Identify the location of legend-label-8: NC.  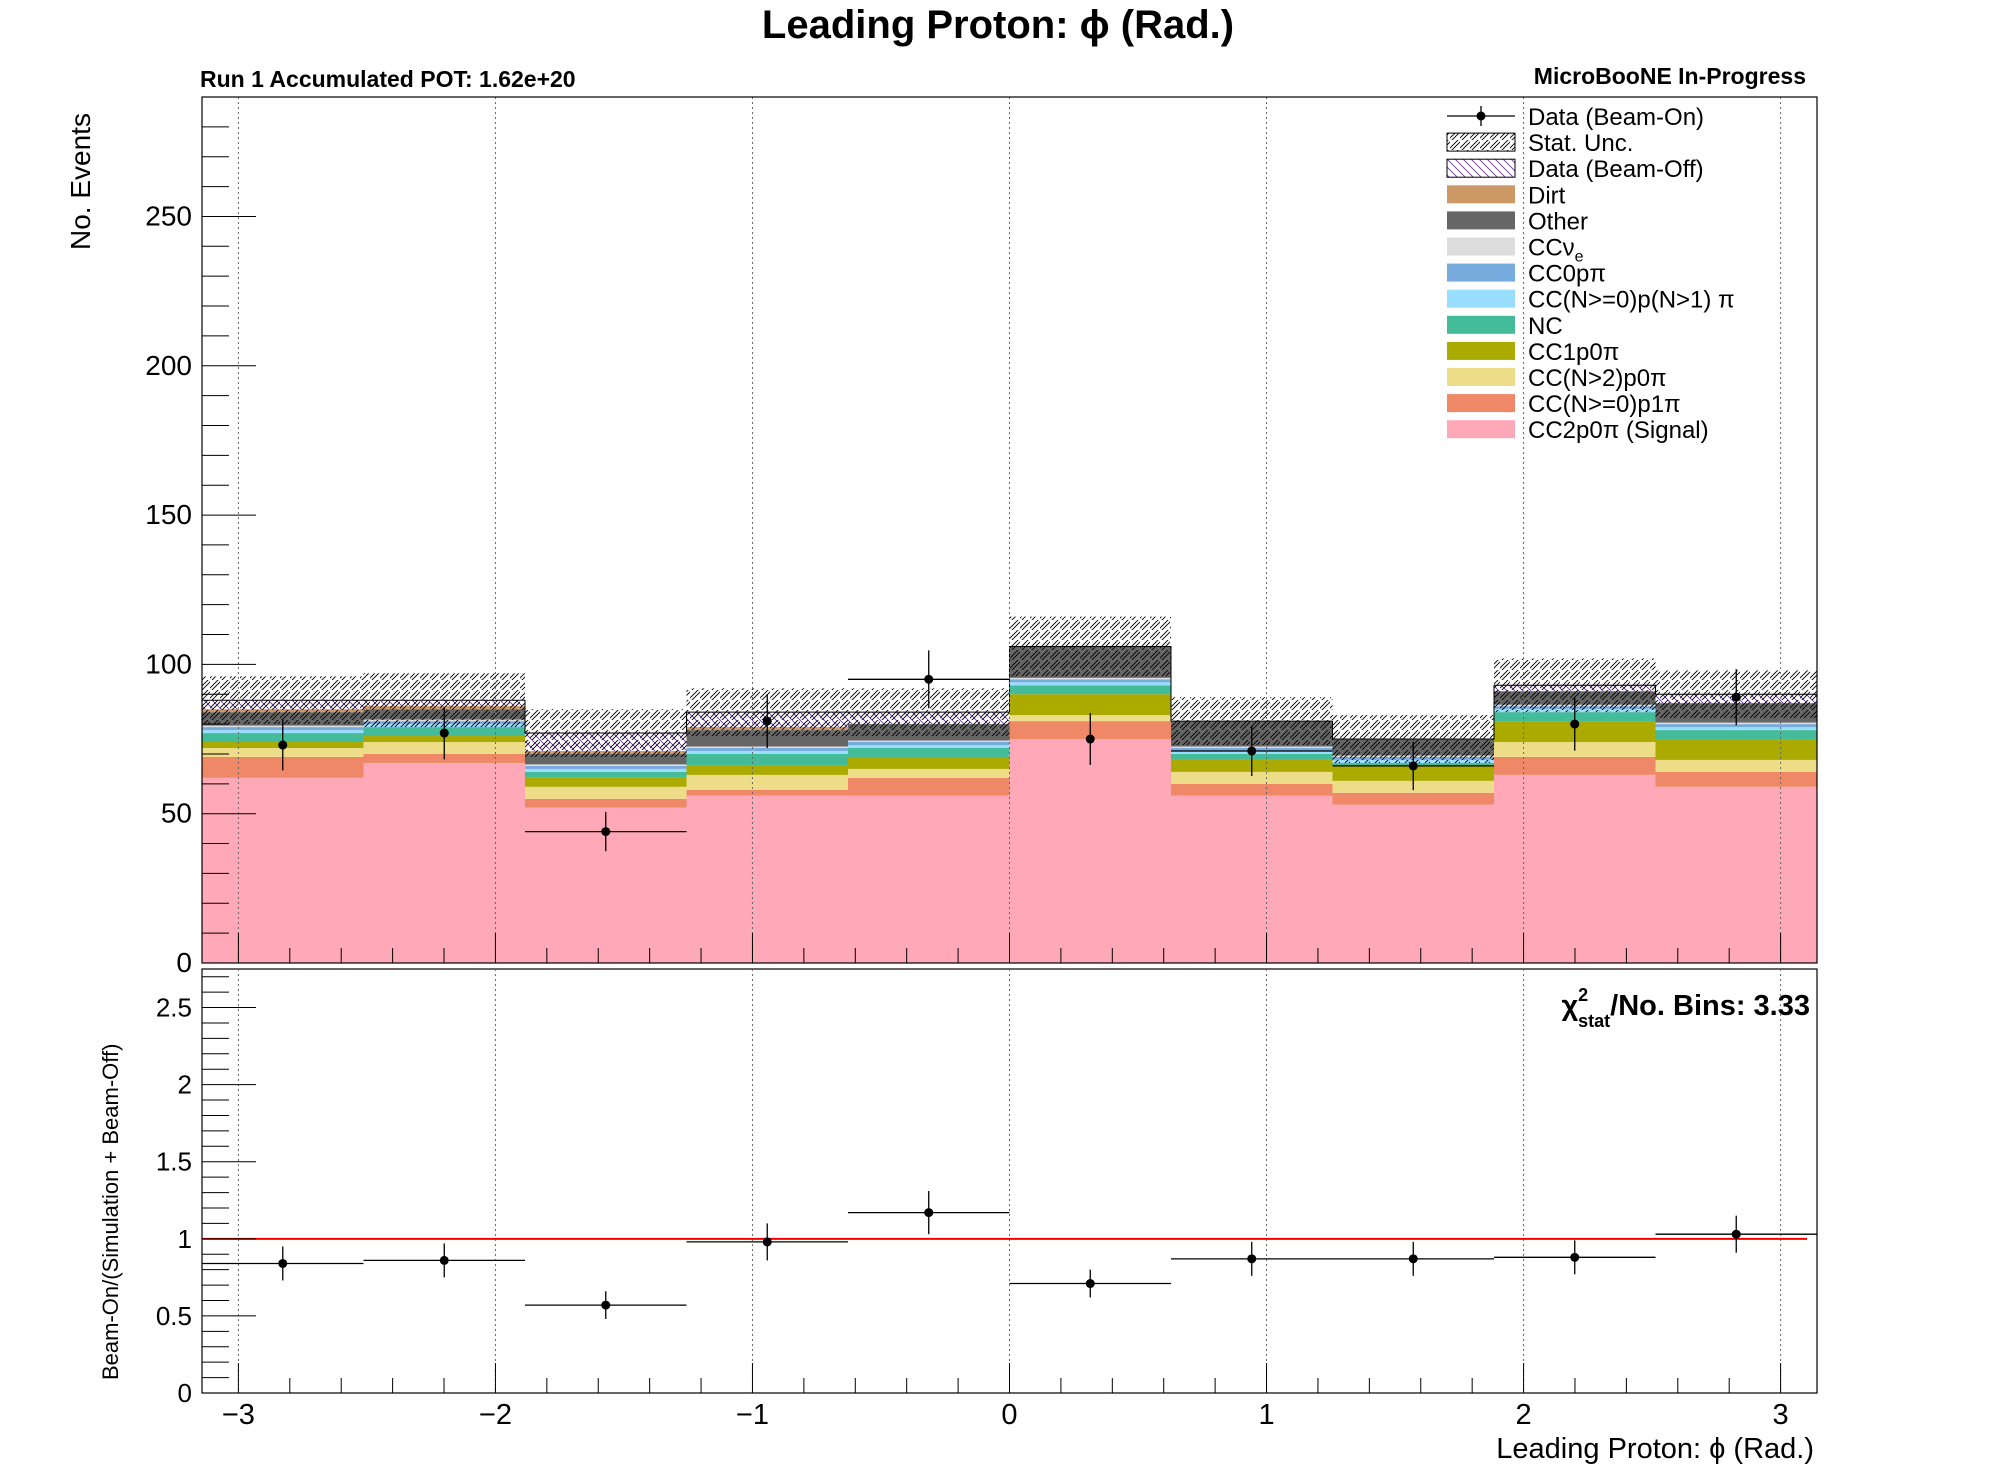
(1545, 326).